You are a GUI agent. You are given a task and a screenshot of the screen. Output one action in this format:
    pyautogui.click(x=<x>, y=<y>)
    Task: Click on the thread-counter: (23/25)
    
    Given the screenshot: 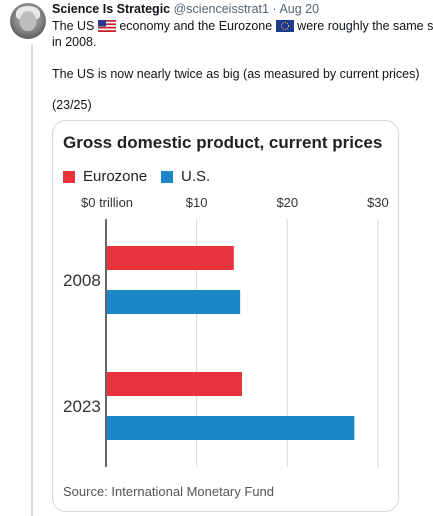 What is the action you would take?
    pyautogui.click(x=72, y=105)
    